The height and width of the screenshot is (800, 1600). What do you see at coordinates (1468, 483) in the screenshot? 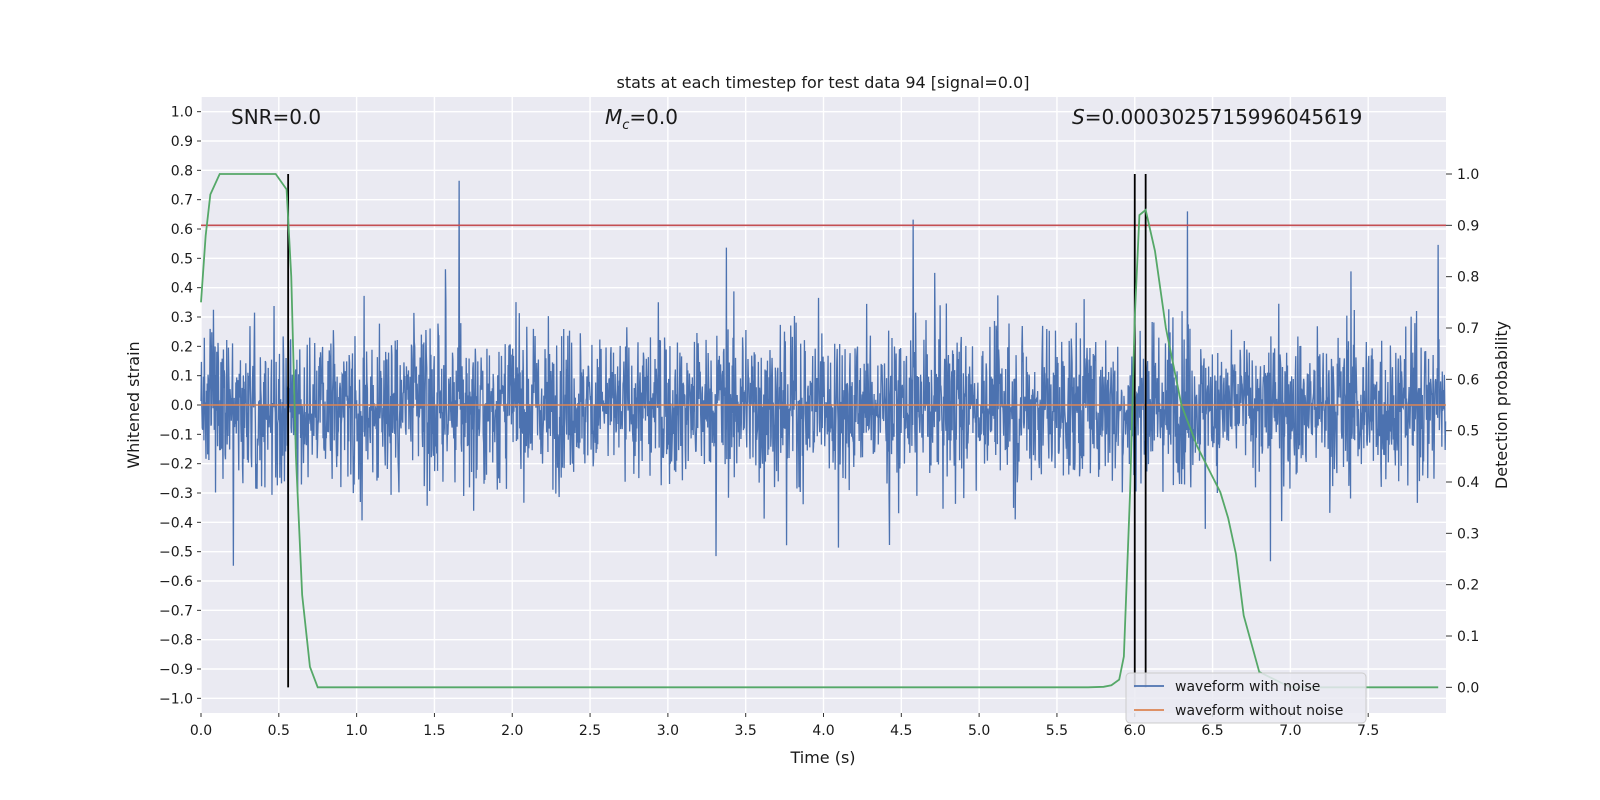
I see `y2-tick-label-6: 0.4` at bounding box center [1468, 483].